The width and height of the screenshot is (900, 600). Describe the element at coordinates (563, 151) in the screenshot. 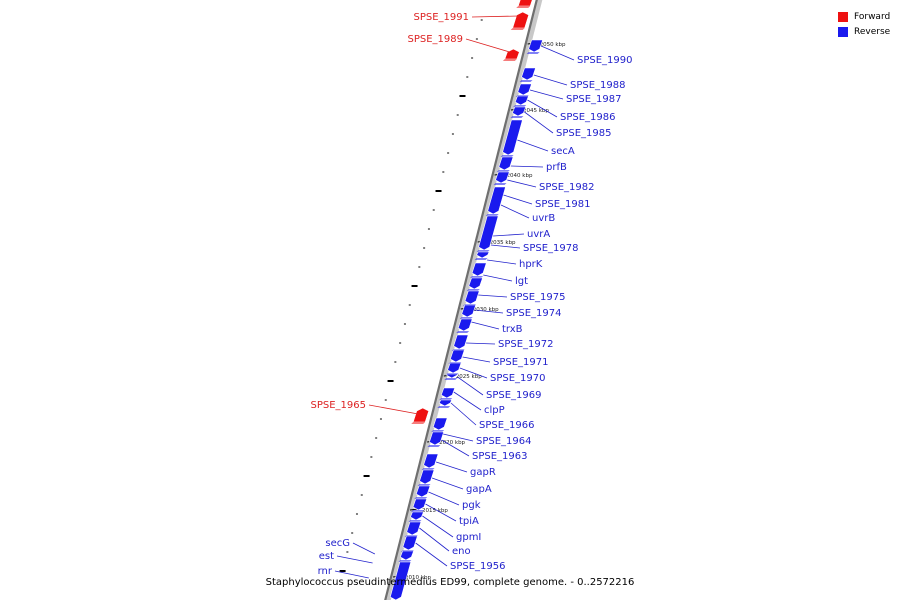

I see `reverse-gene-label: secA` at that location.